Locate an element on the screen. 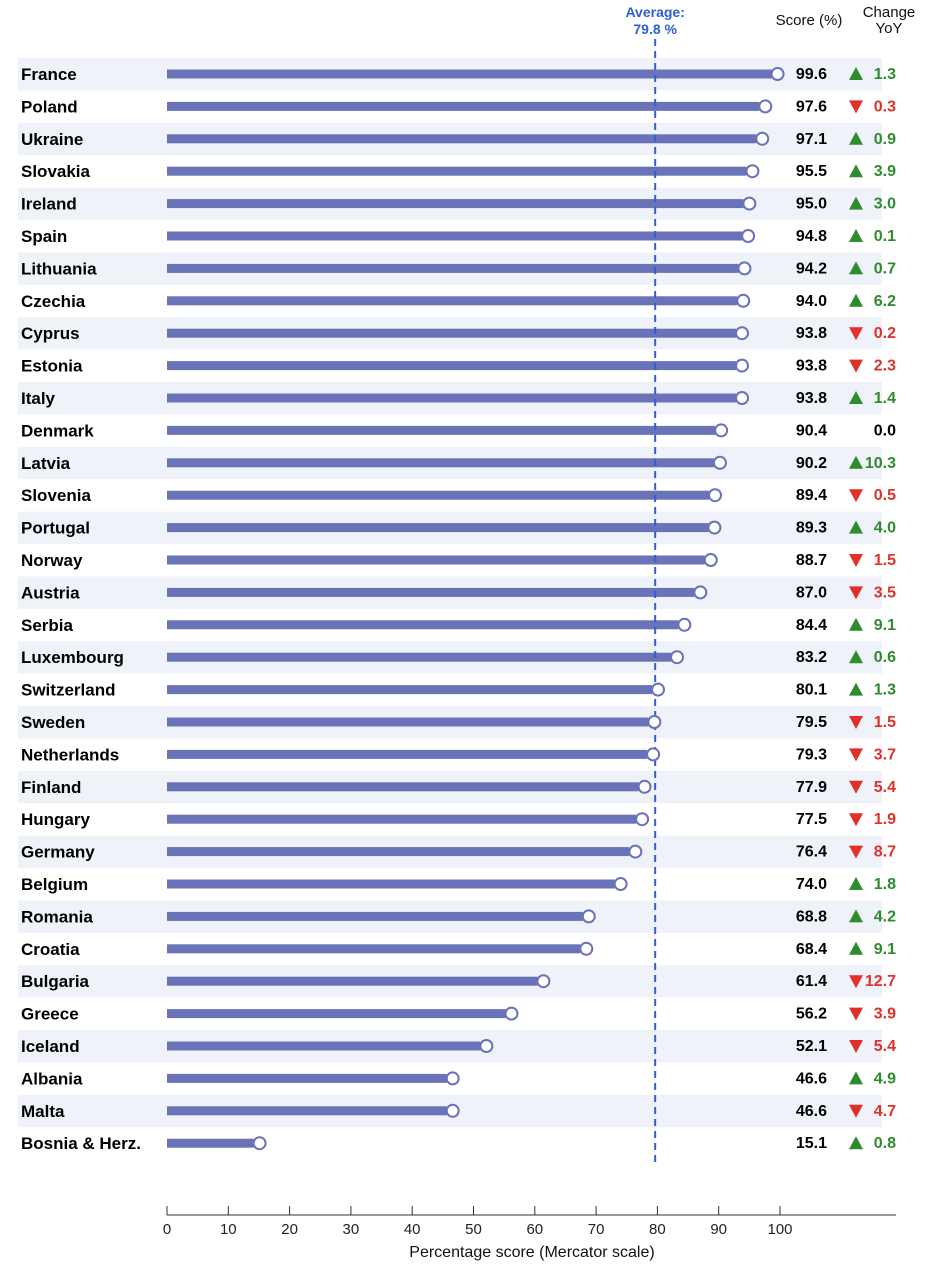  score-value: 95.5 is located at coordinates (811, 171).